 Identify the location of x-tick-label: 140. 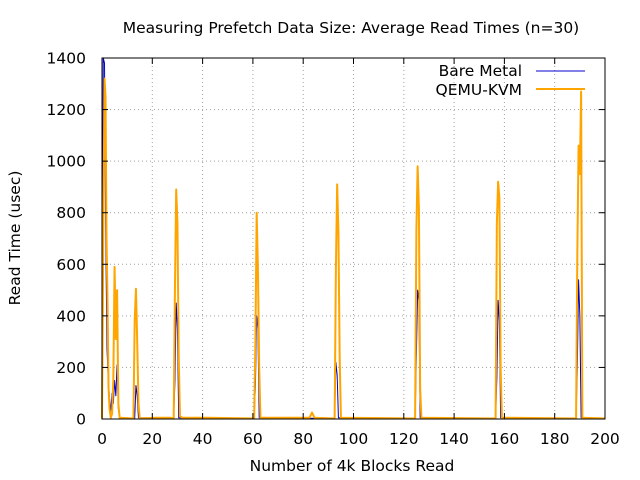
(454, 439).